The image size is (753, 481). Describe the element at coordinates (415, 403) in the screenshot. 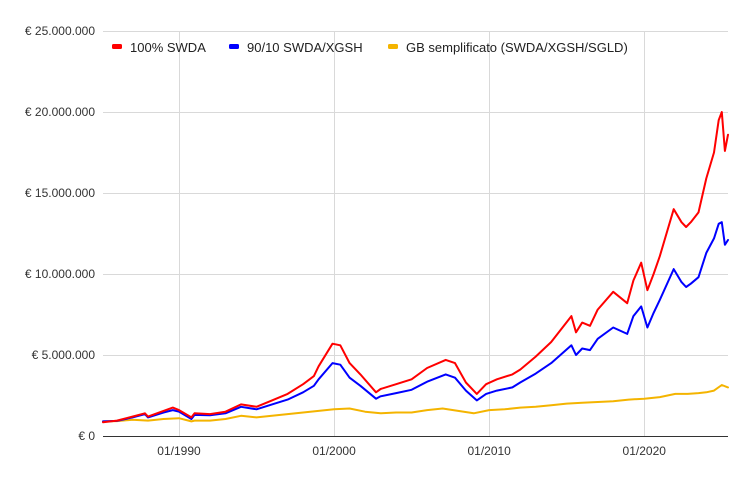

I see `series-line-gb-semplificato` at that location.